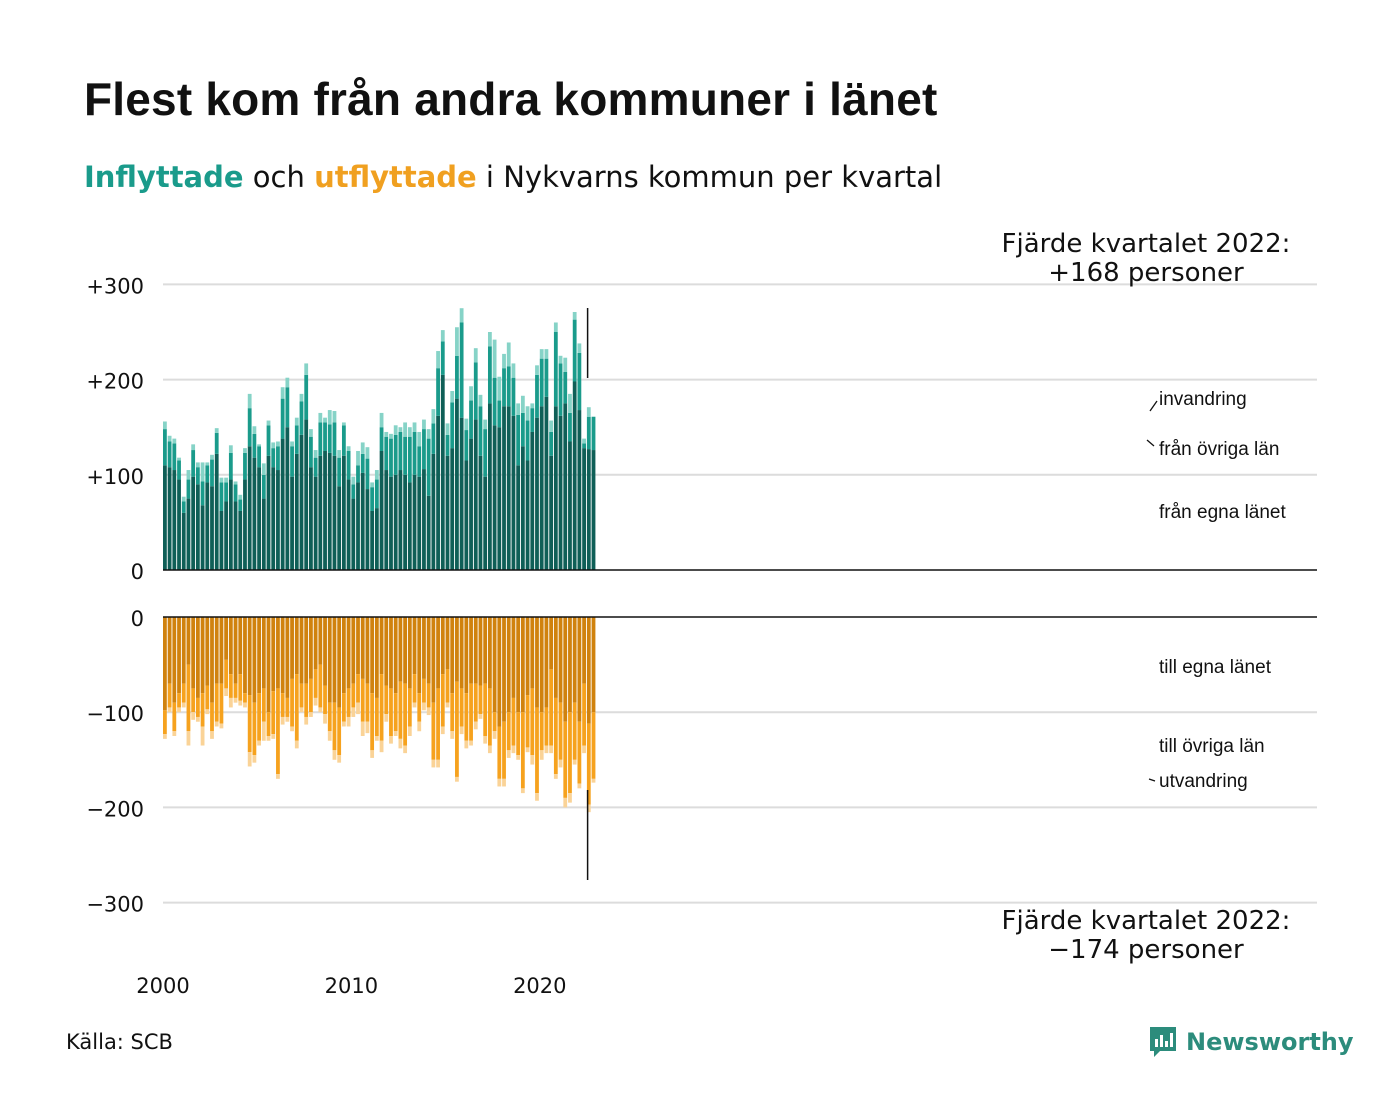 This screenshot has width=1400, height=1120. Describe the element at coordinates (115, 382) in the screenshot. I see `in-y-tick-label: +200` at that location.